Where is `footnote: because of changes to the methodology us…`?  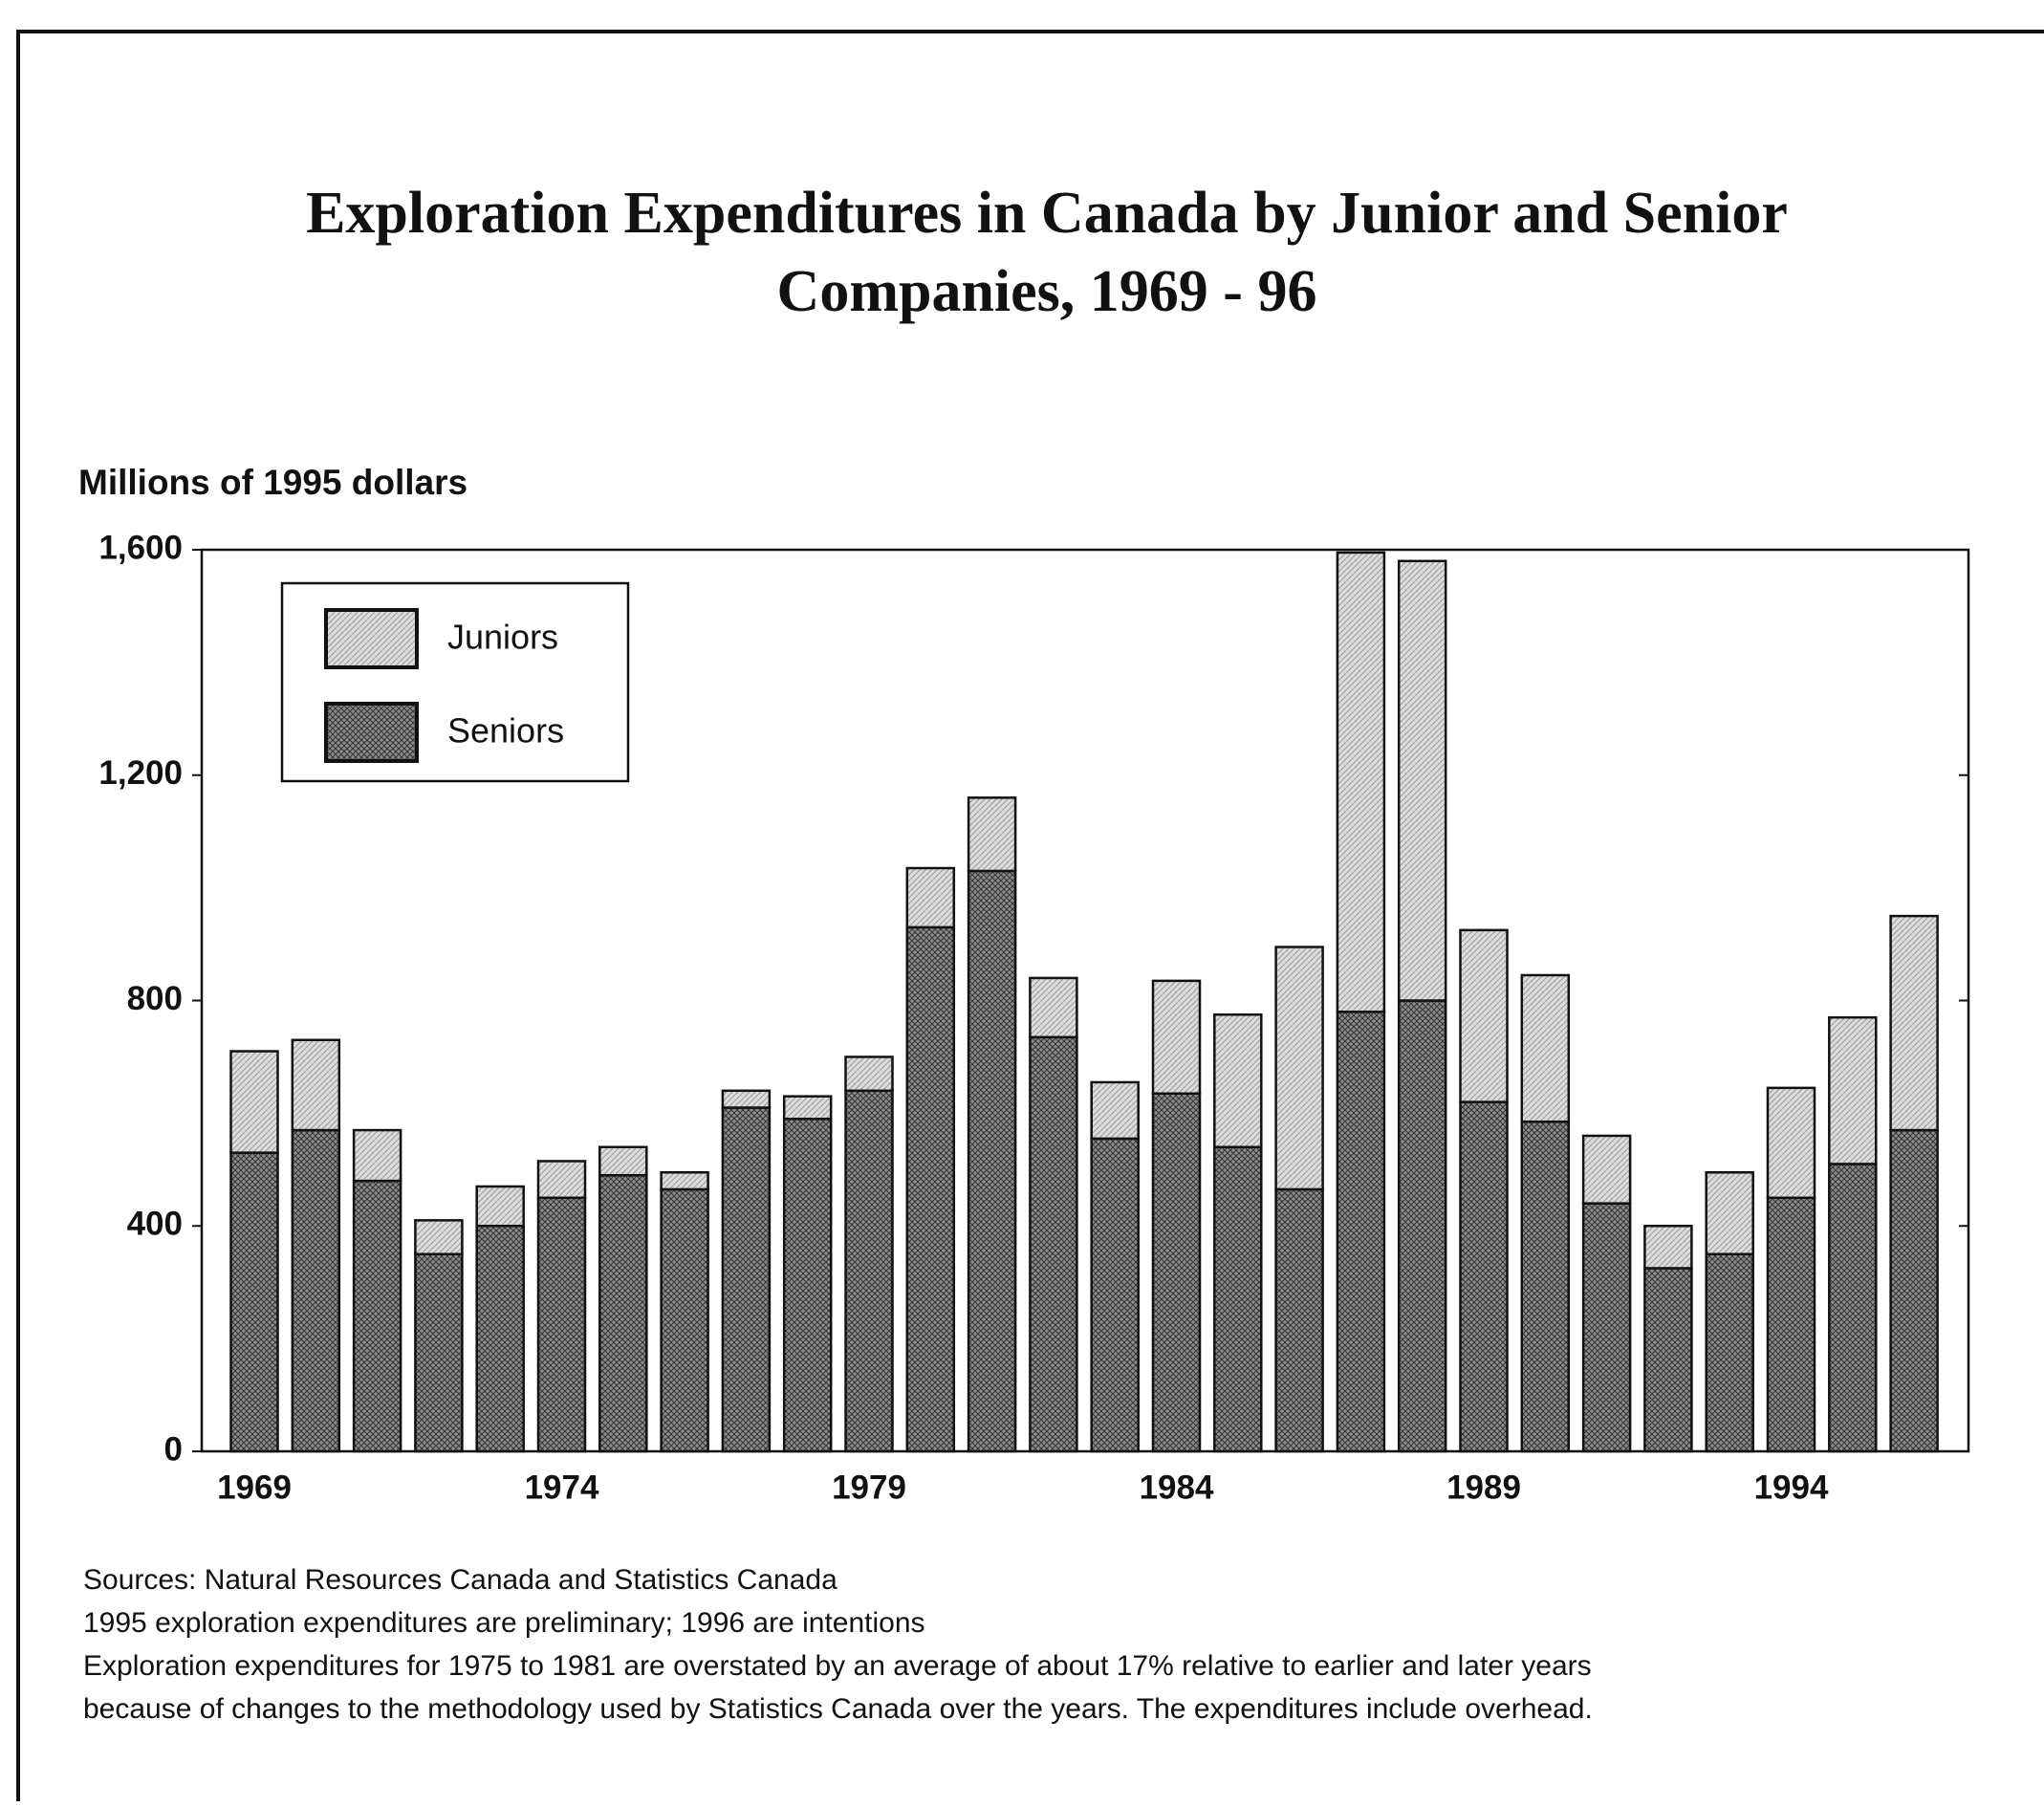
footnote: because of changes to the methodology us… is located at coordinates (838, 1709).